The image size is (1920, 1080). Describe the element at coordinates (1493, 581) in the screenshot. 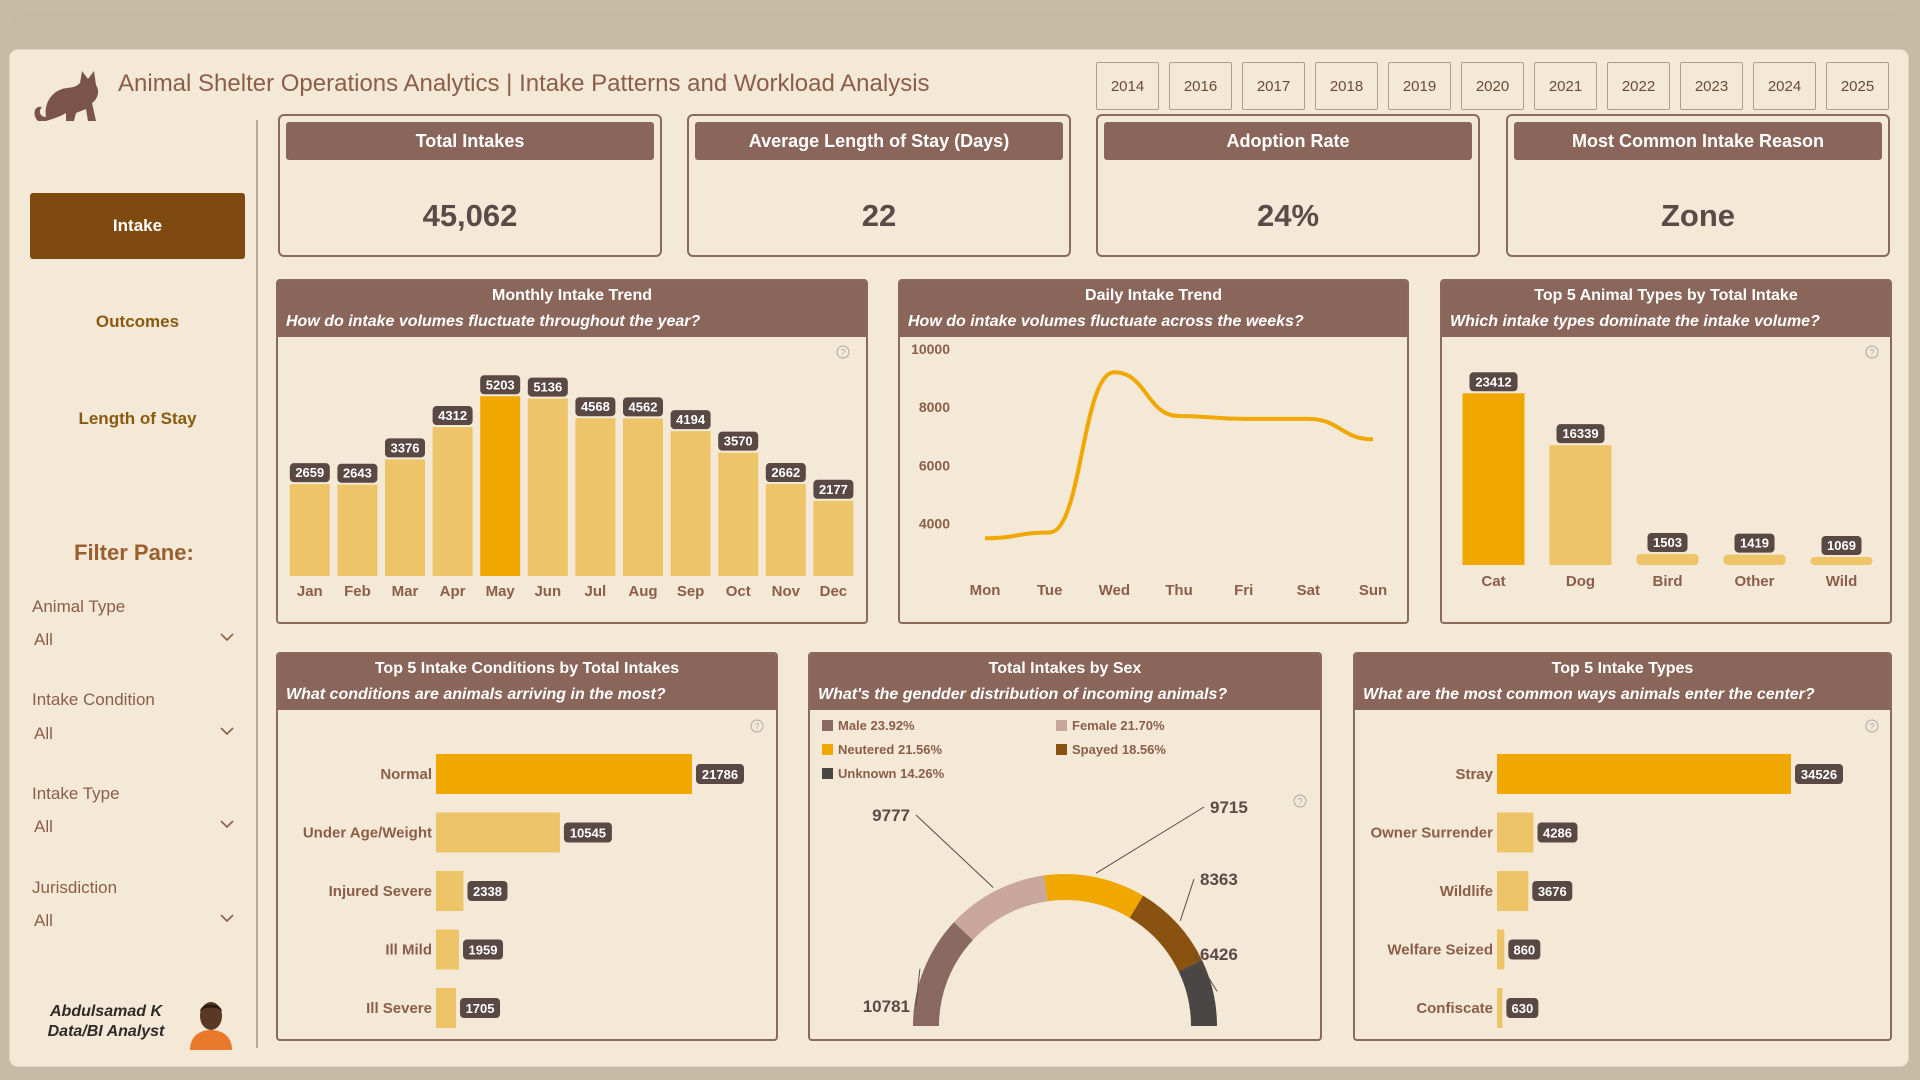

I see `animal-tick-label: Cat` at that location.